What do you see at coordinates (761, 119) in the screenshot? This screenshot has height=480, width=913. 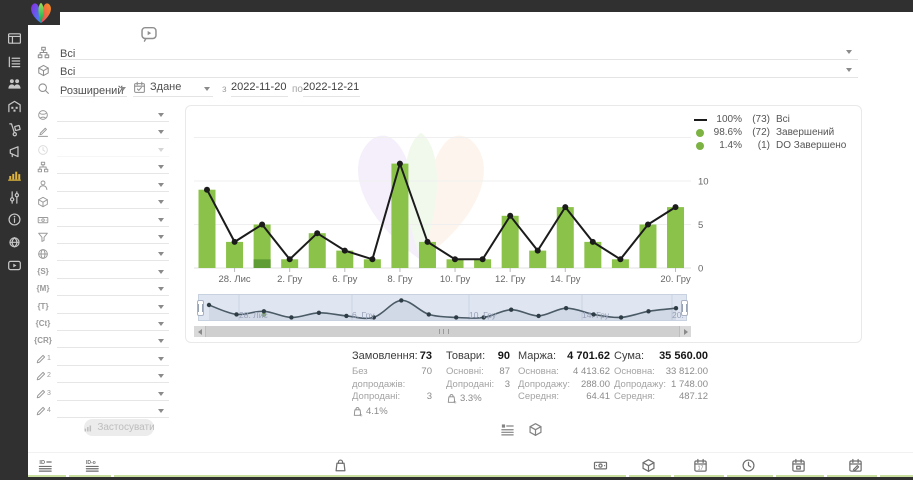 I see `legend-count: (73)` at bounding box center [761, 119].